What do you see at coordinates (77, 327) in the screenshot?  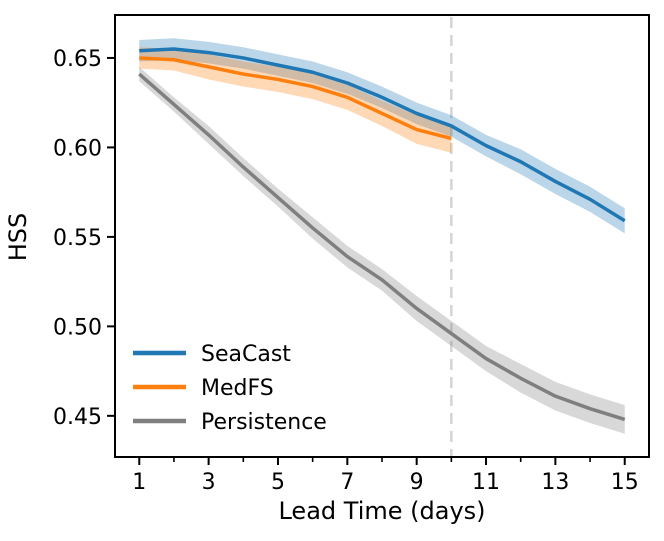 I see `y-tick-label: 0.50` at bounding box center [77, 327].